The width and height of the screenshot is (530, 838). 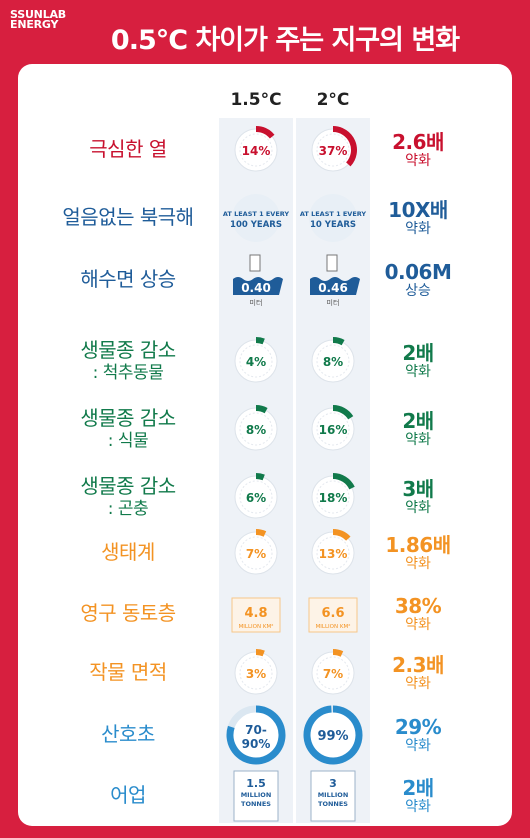 I want to click on row-label: 생물종 감소: 곤충, so click(x=128, y=497).